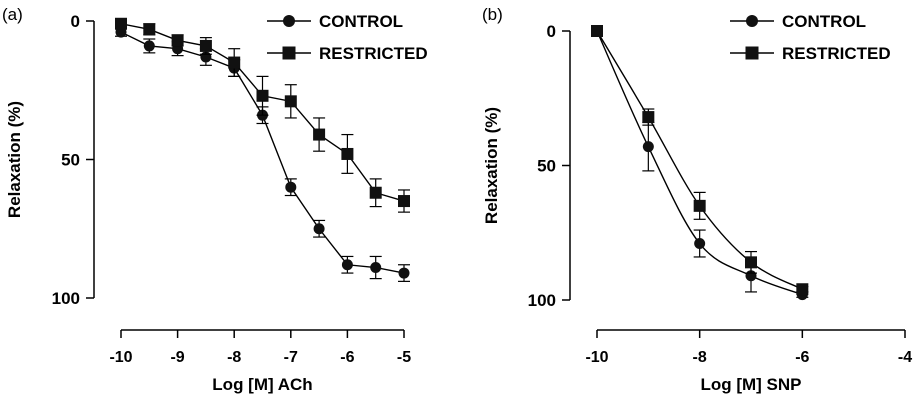 The image size is (914, 402). Describe the element at coordinates (177, 357) in the screenshot. I see `x-tick-label: -9` at that location.